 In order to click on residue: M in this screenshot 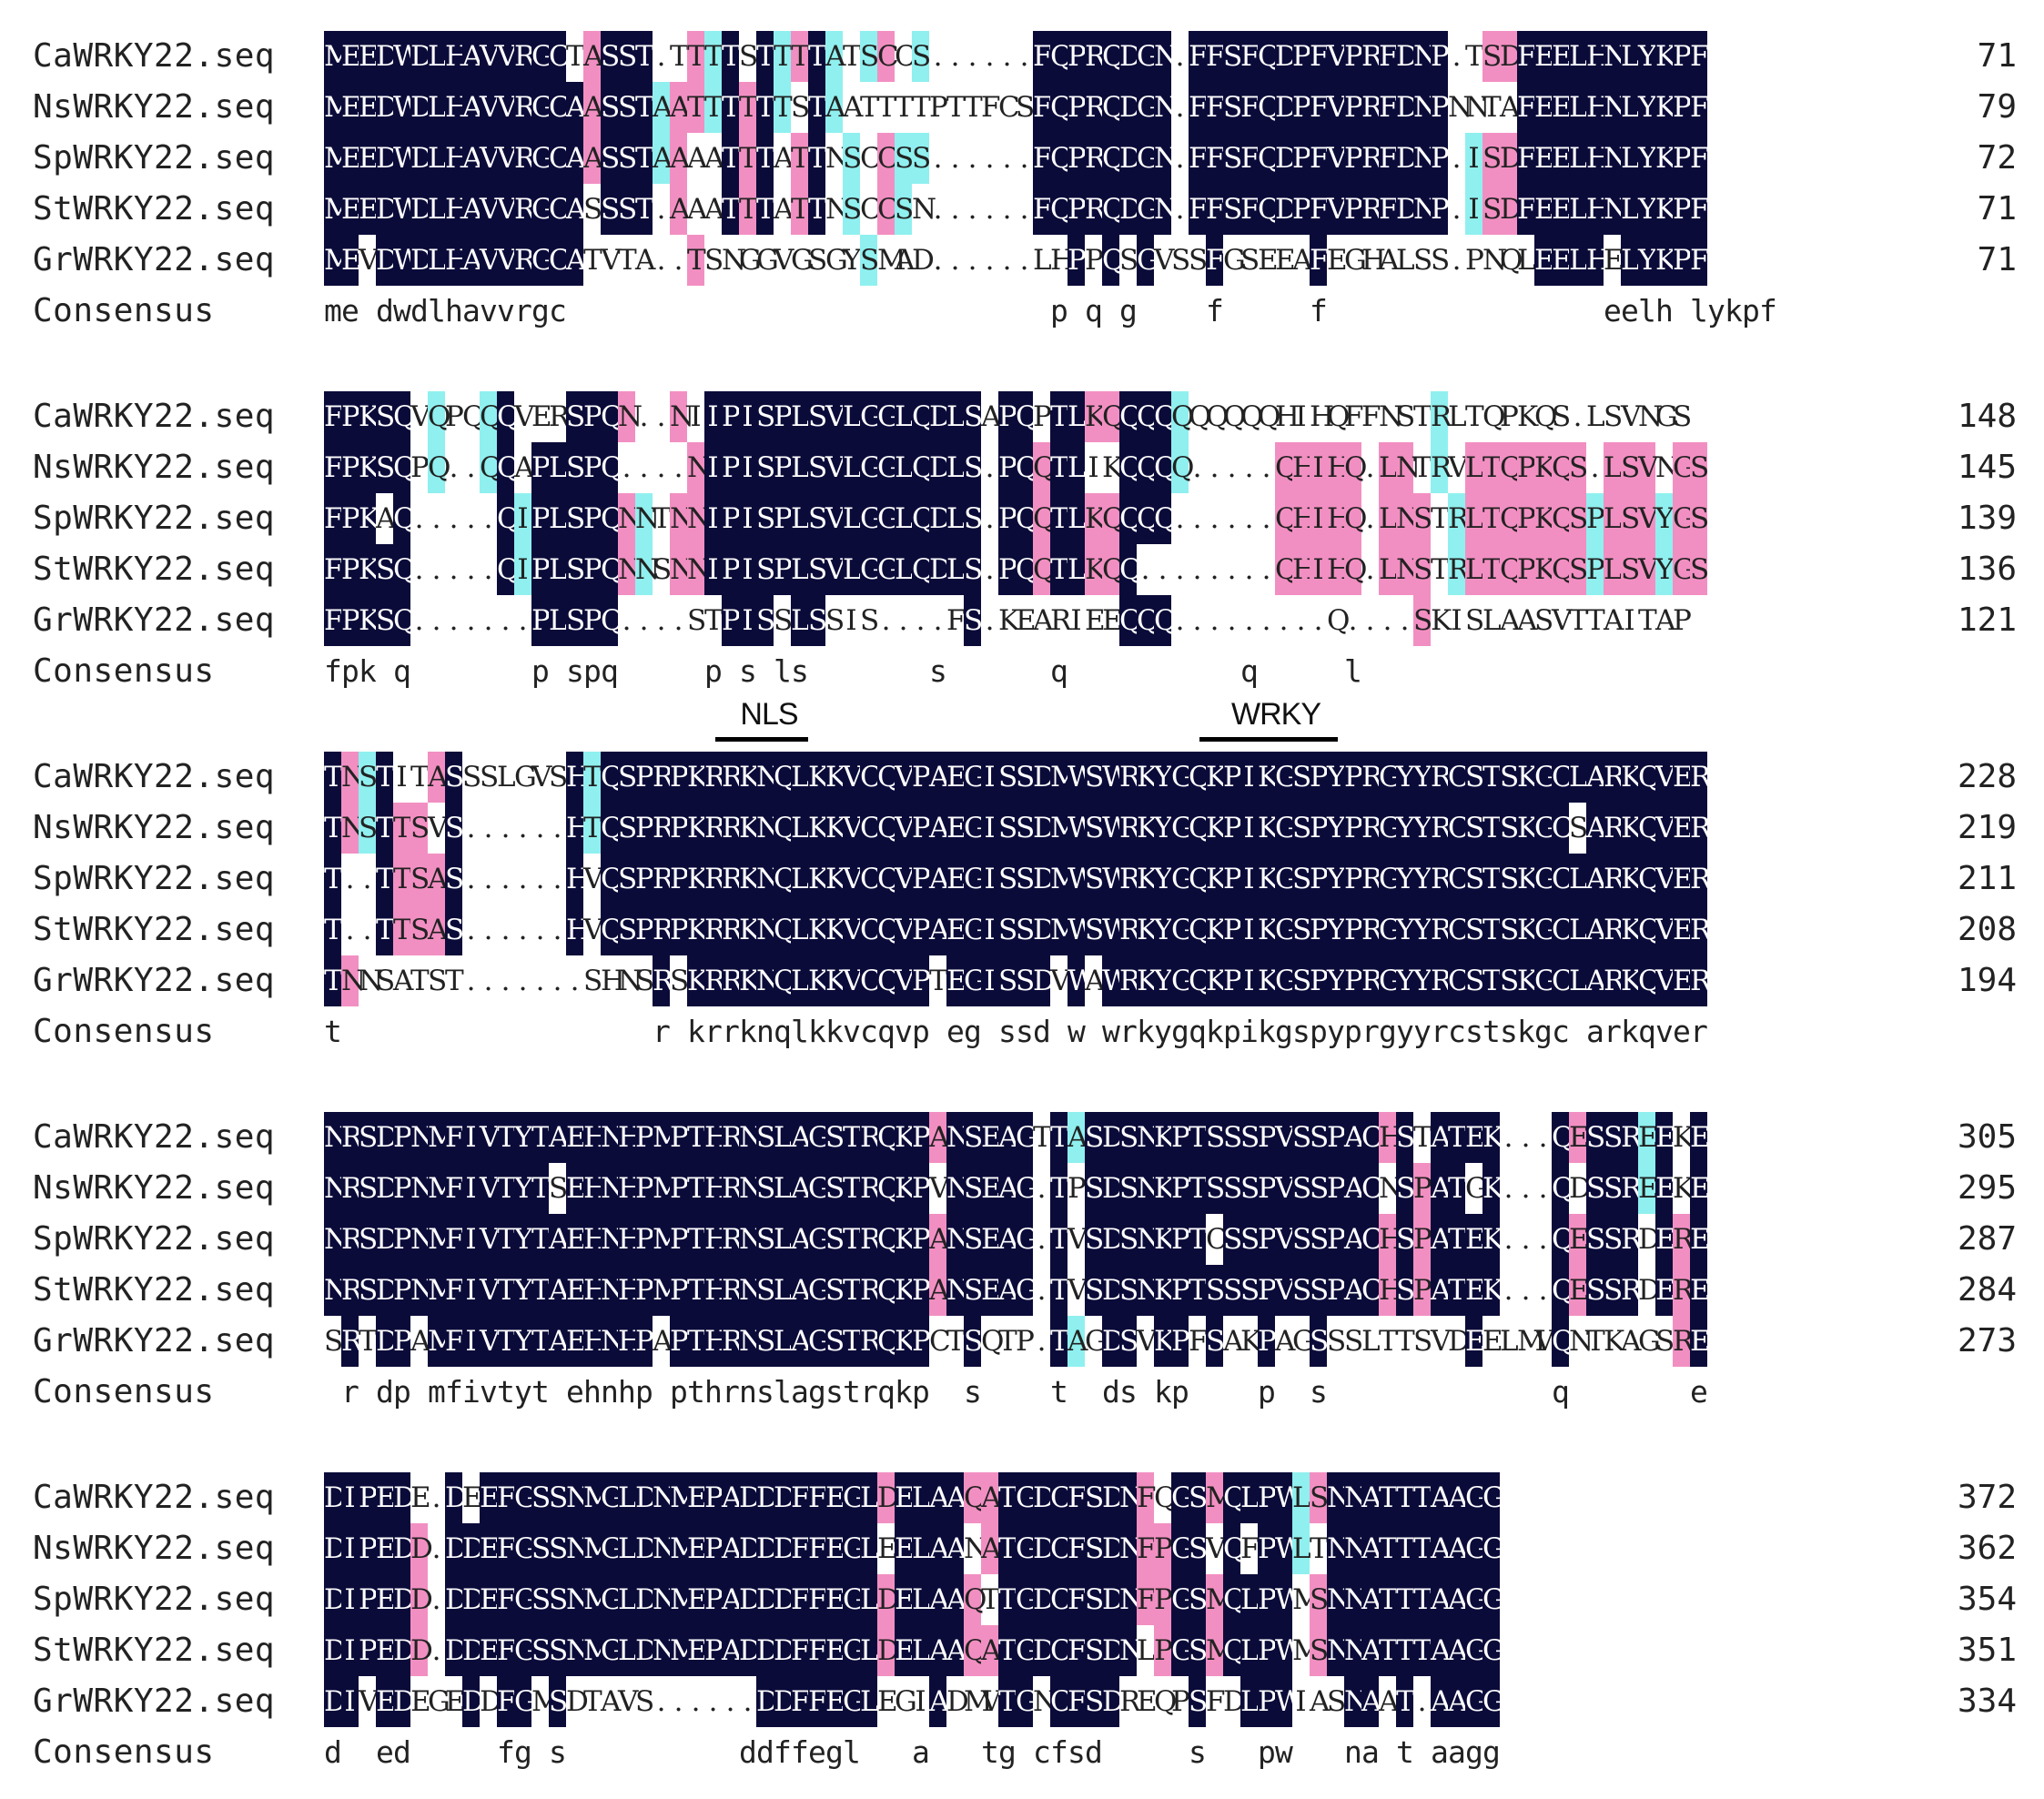, I will do `click(1220, 1650)`.